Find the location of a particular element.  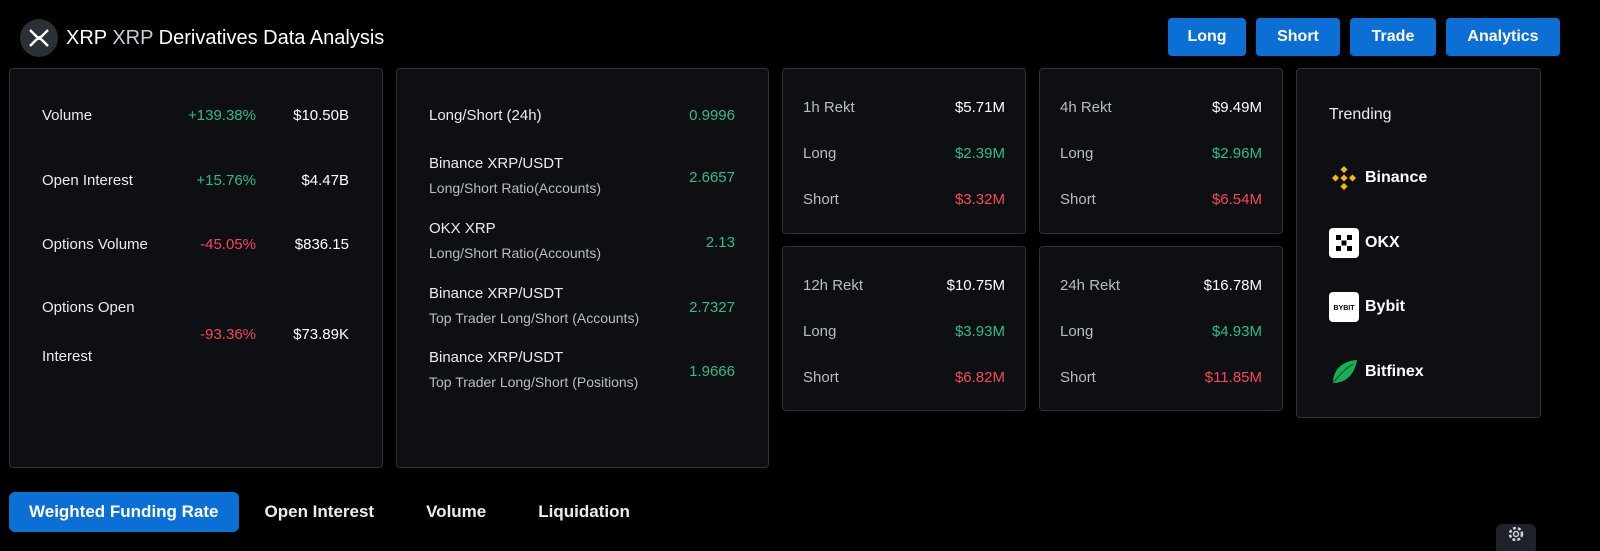

ratio-sublabel: Top Trader Long/Short (Accounts) is located at coordinates (534, 318).